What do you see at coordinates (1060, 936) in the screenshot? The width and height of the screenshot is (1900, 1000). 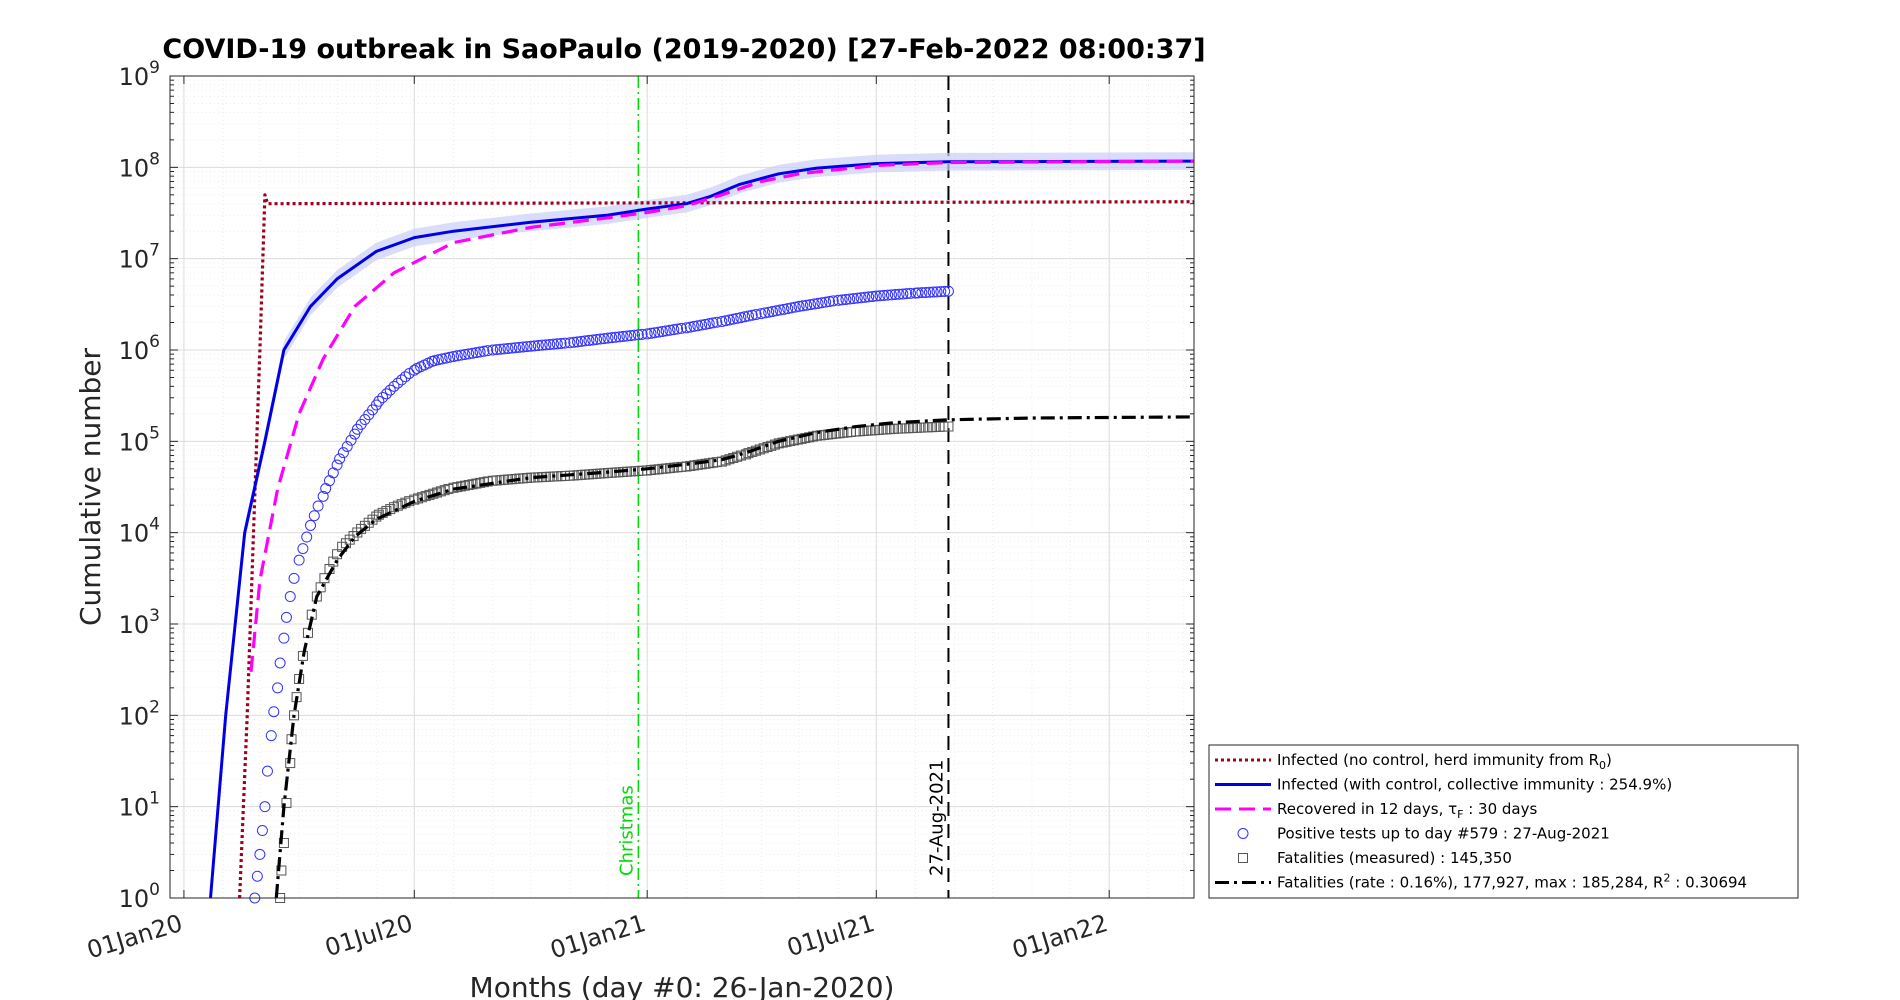 I see `x-tick-label: 01Jan22` at bounding box center [1060, 936].